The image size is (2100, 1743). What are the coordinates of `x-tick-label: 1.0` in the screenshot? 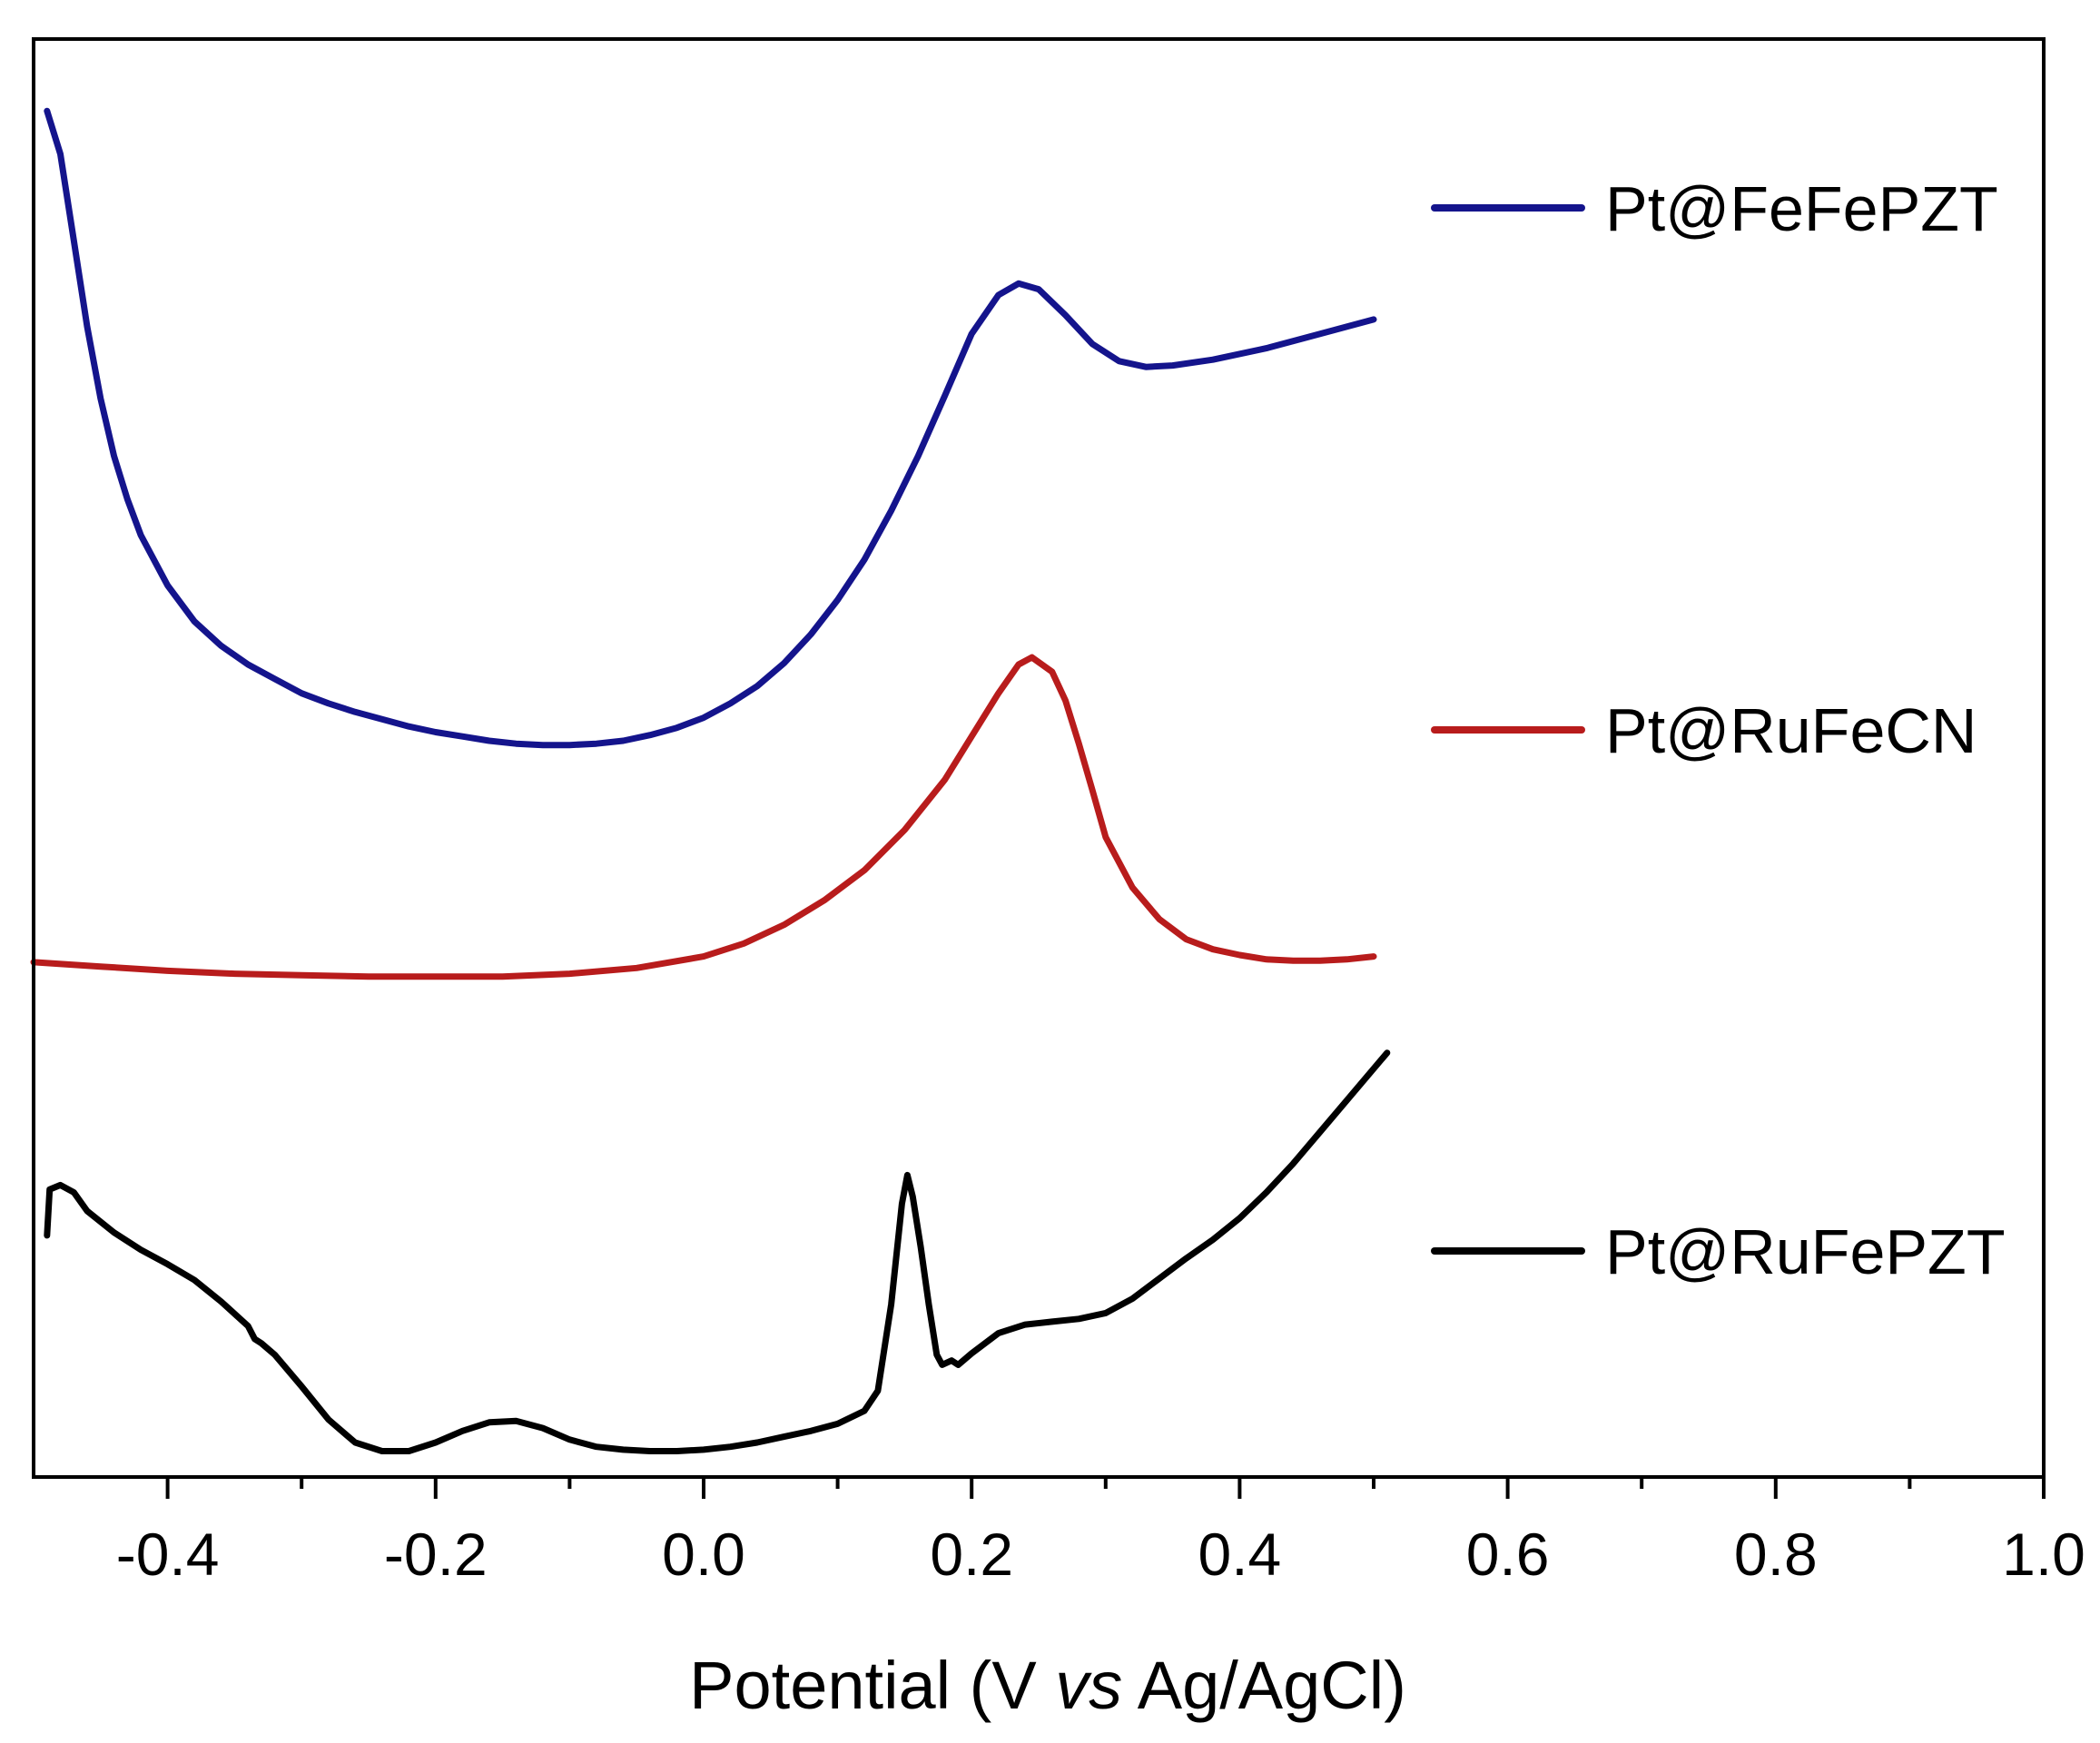 It's located at (2043, 1554).